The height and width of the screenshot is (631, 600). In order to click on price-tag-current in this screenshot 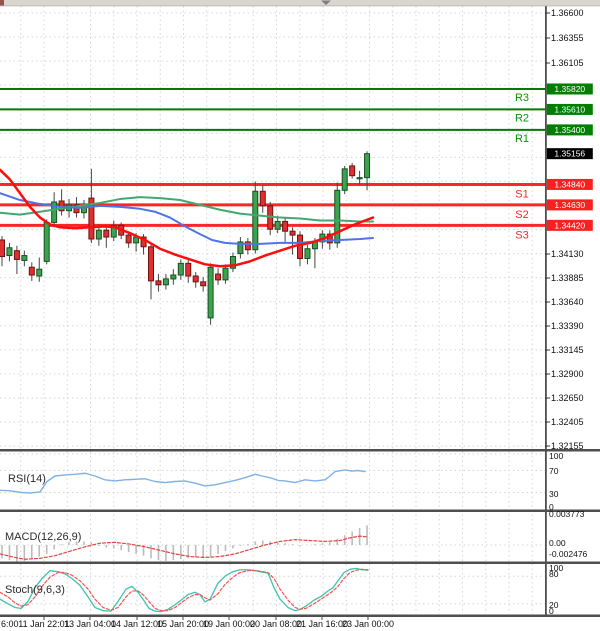, I will do `click(569, 154)`.